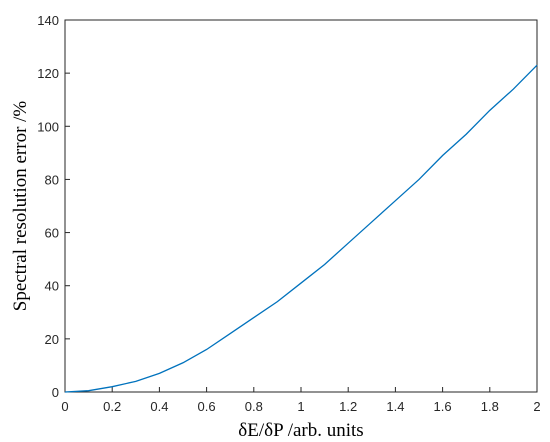 This screenshot has width=550, height=442. I want to click on y-tick-label: 0, so click(55, 392).